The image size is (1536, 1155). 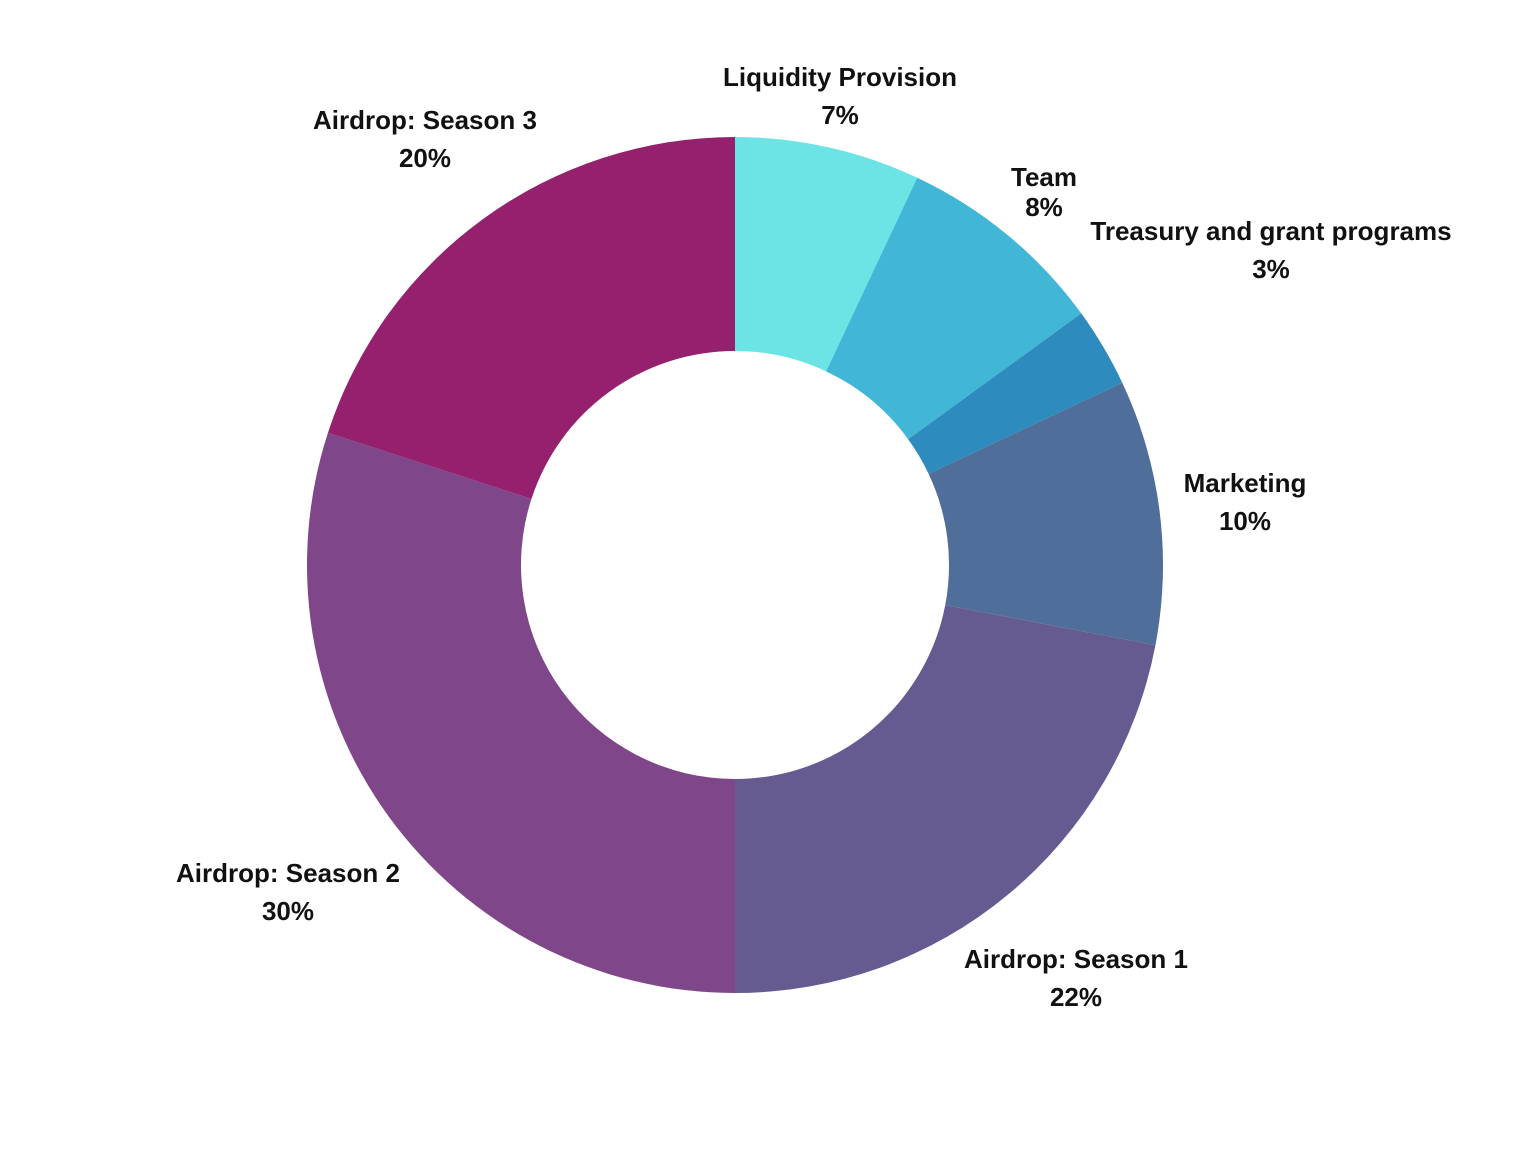 What do you see at coordinates (288, 873) in the screenshot?
I see `slice-label-airdrop-season-2: Airdrop: Season 2` at bounding box center [288, 873].